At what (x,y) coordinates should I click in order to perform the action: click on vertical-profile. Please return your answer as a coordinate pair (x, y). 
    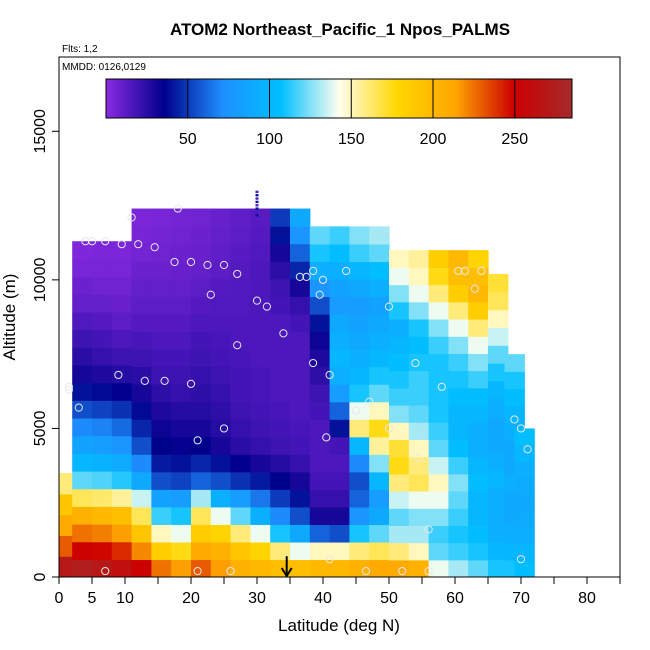
    Looking at the image, I should click on (257, 203).